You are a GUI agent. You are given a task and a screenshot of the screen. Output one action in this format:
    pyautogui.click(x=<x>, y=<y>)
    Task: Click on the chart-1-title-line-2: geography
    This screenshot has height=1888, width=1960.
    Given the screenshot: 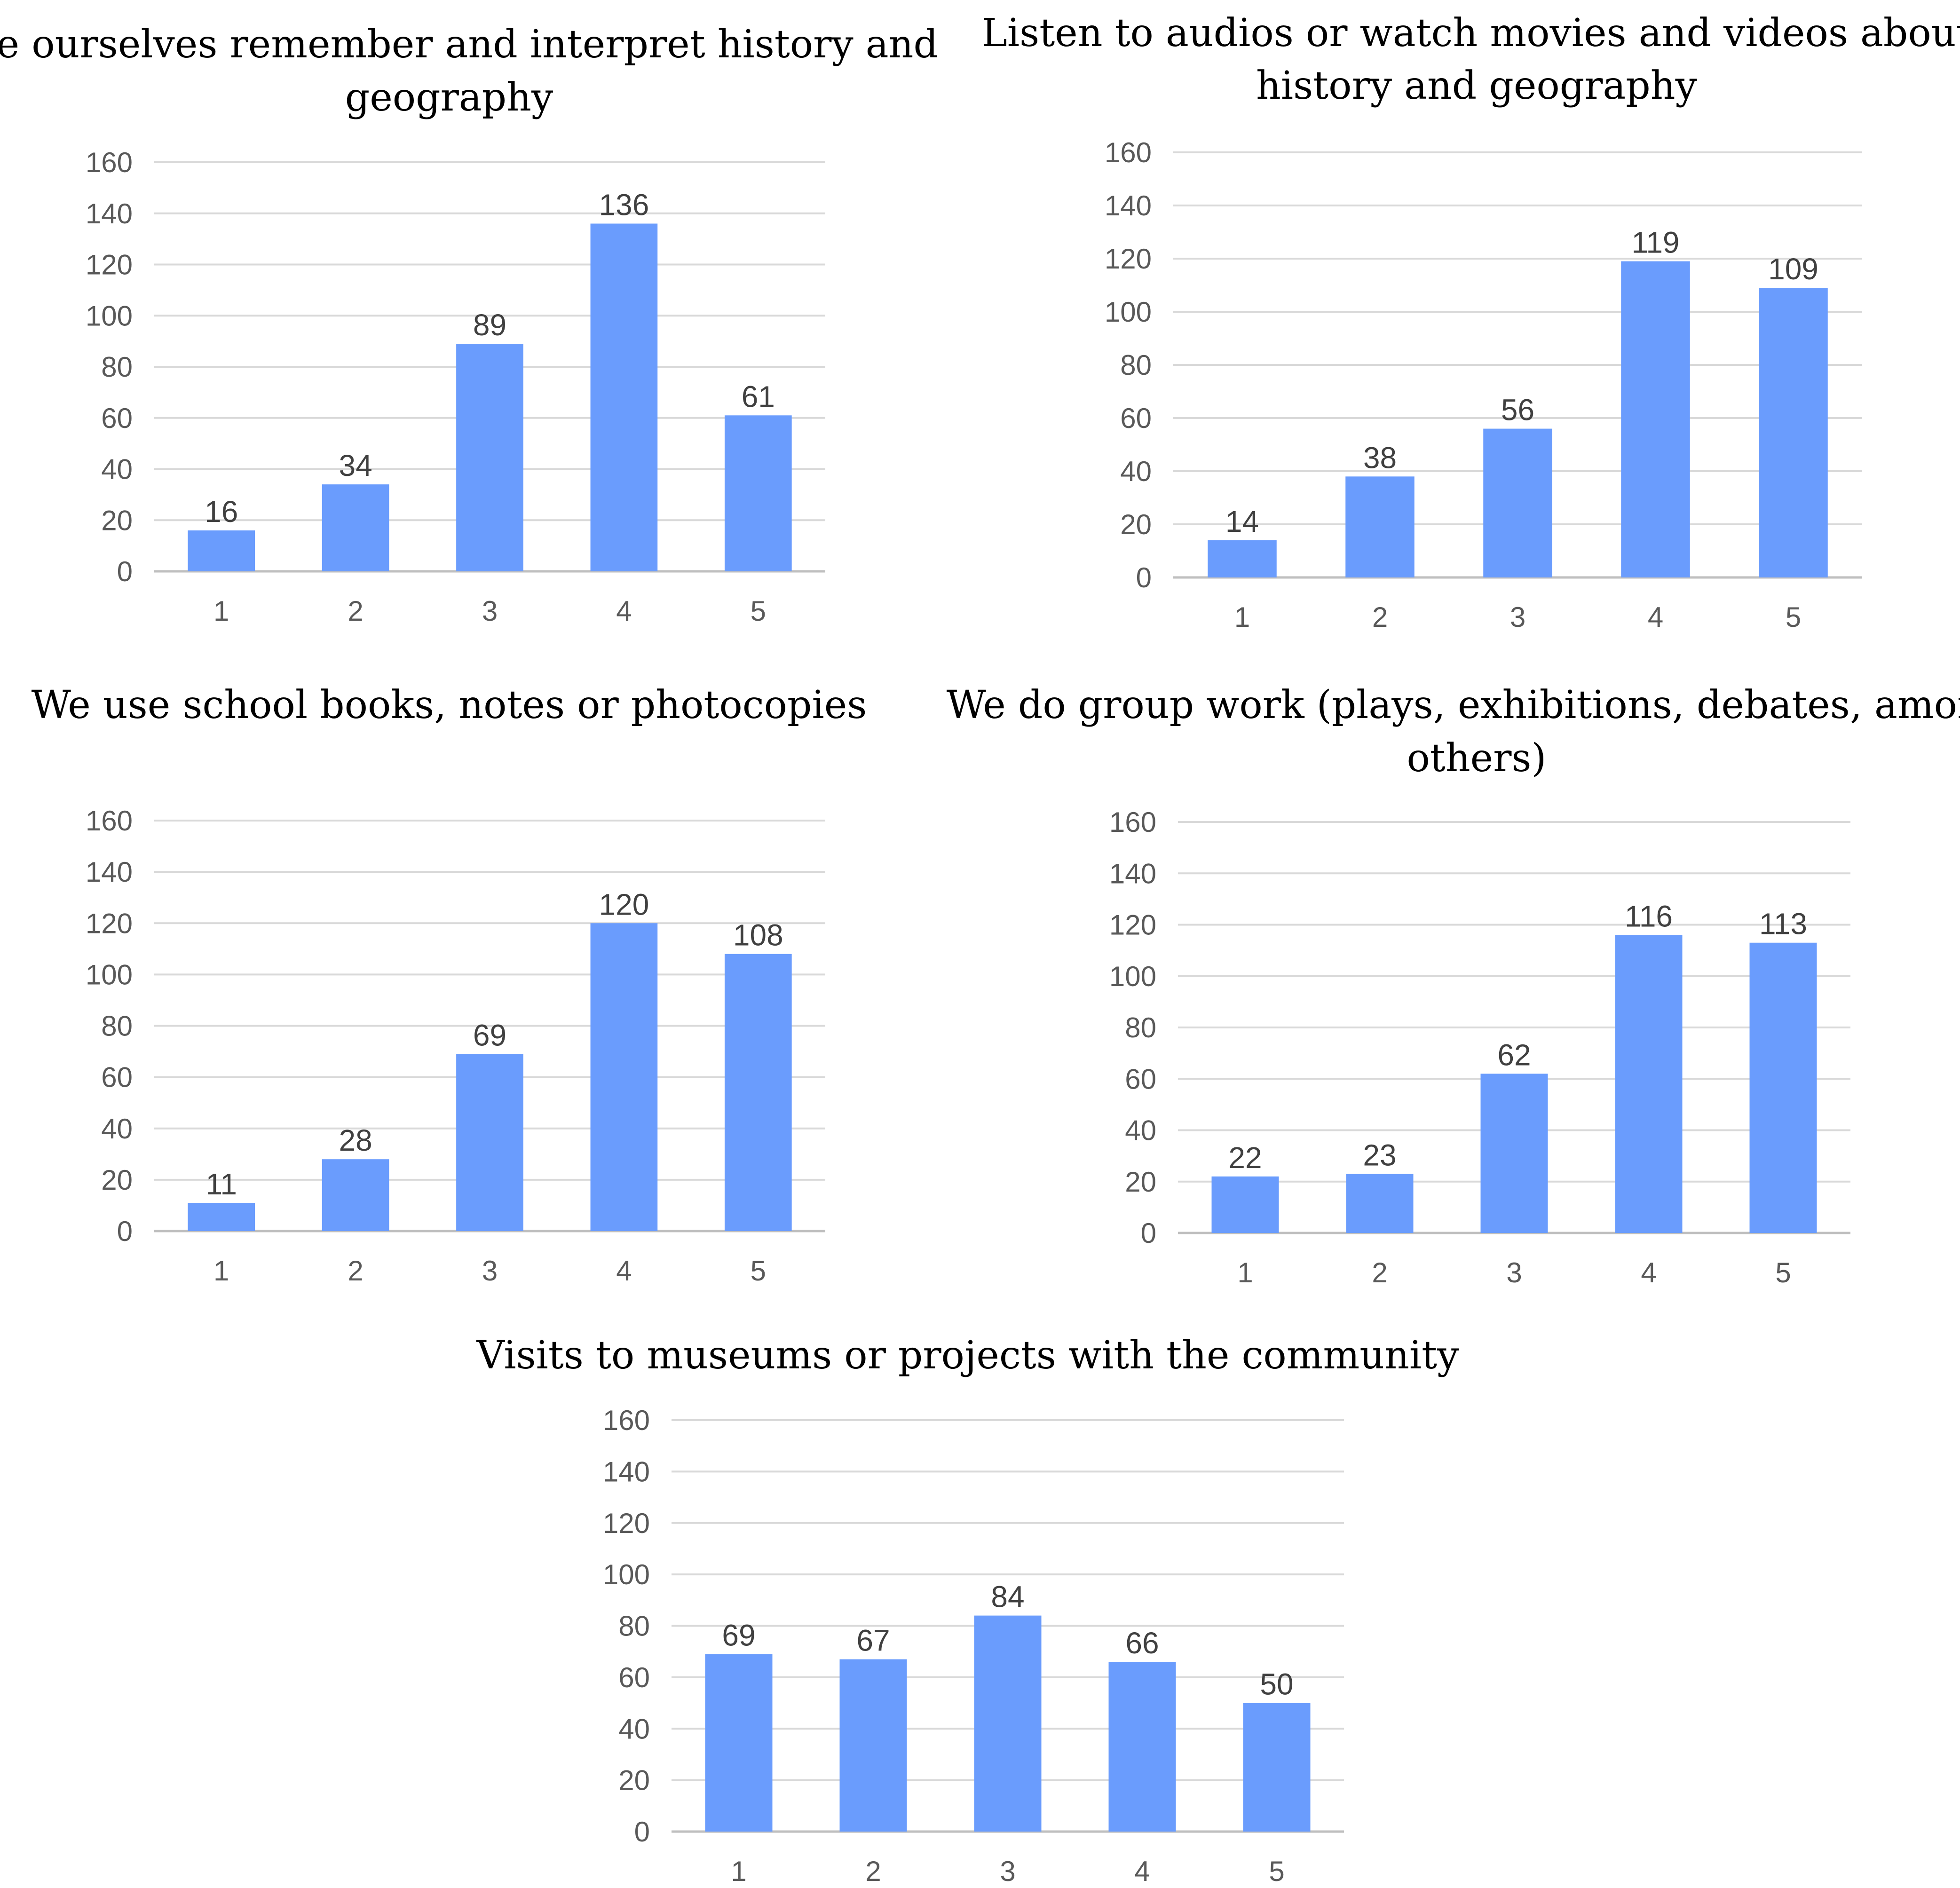 What is the action you would take?
    pyautogui.click(x=449, y=97)
    